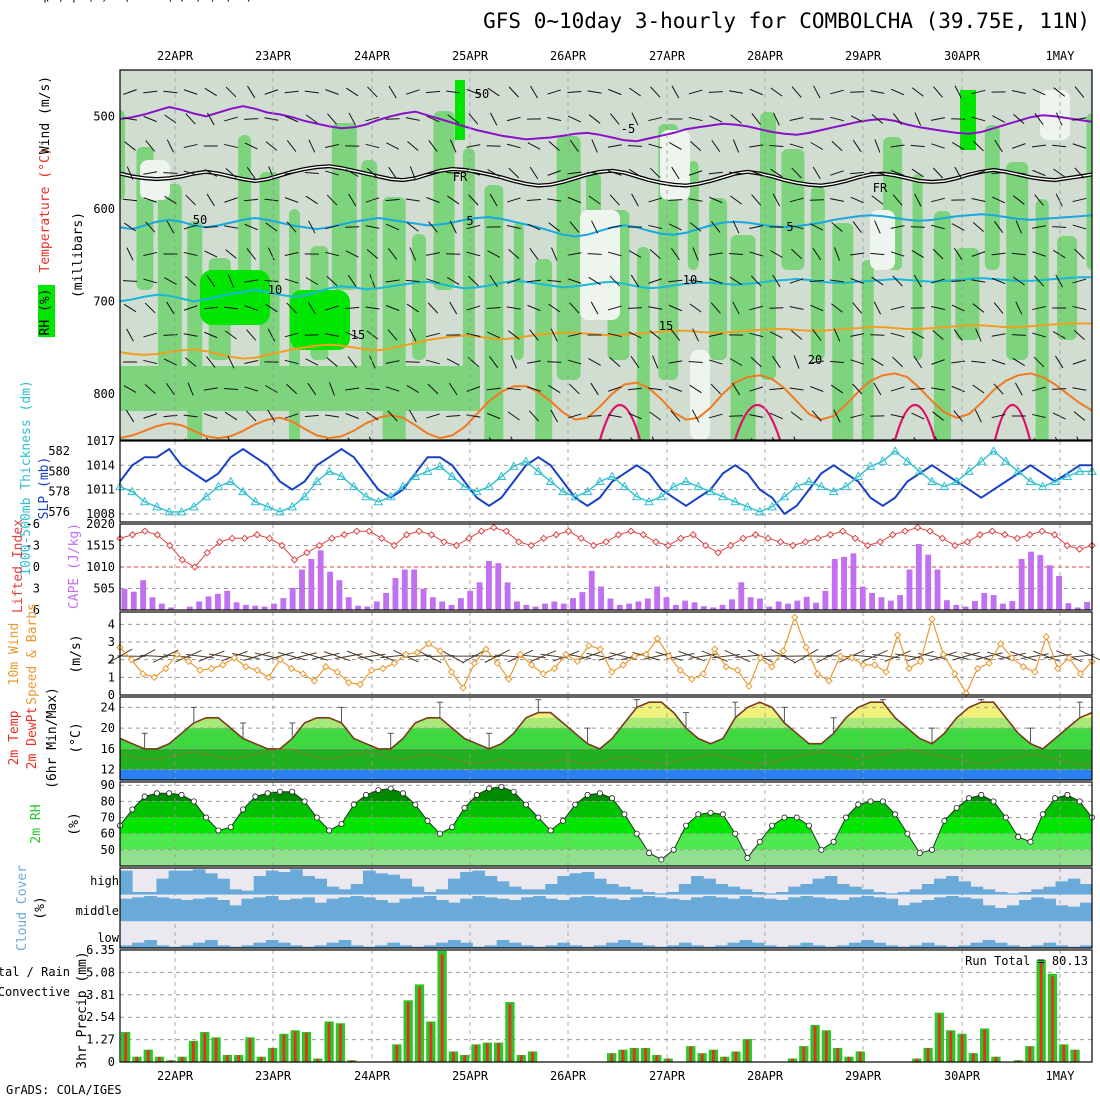 Image resolution: width=1100 pixels, height=1100 pixels. I want to click on precip-tick-label: 5.08, so click(100, 972).